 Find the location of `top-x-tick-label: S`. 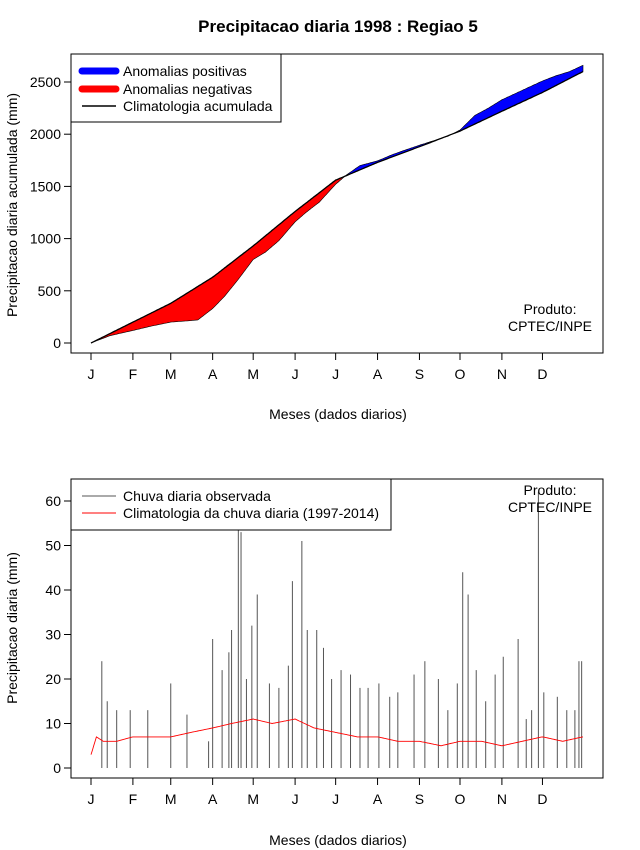

top-x-tick-label: S is located at coordinates (419, 374).